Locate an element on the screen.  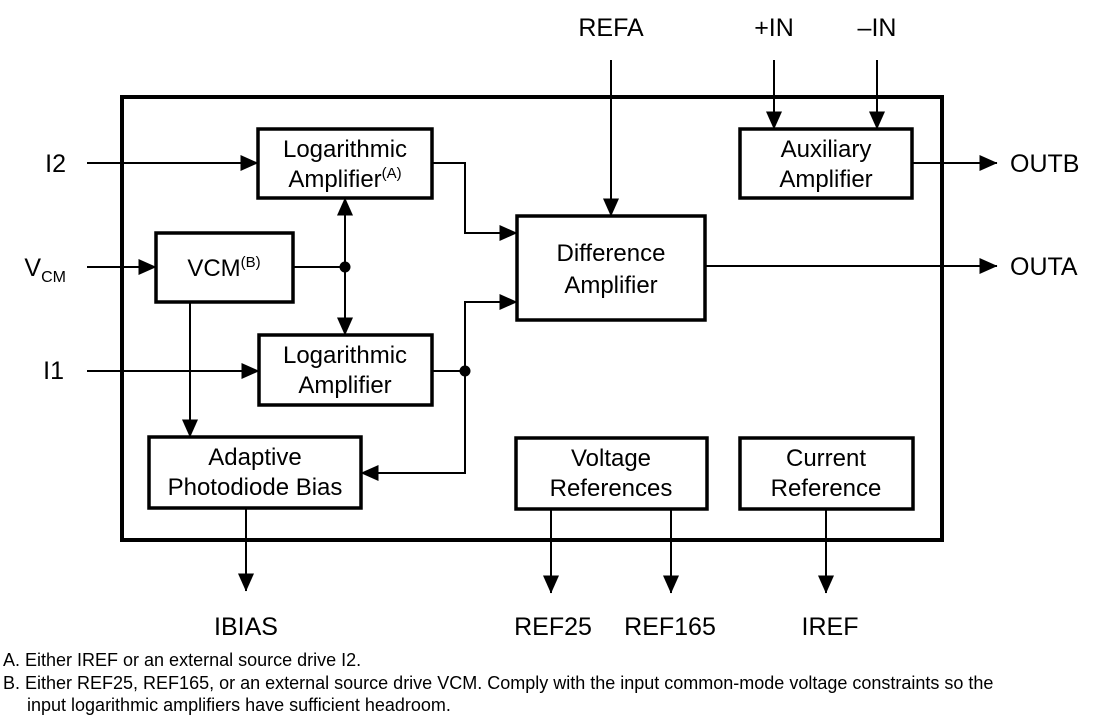
block-vcm is located at coordinates (224, 267).